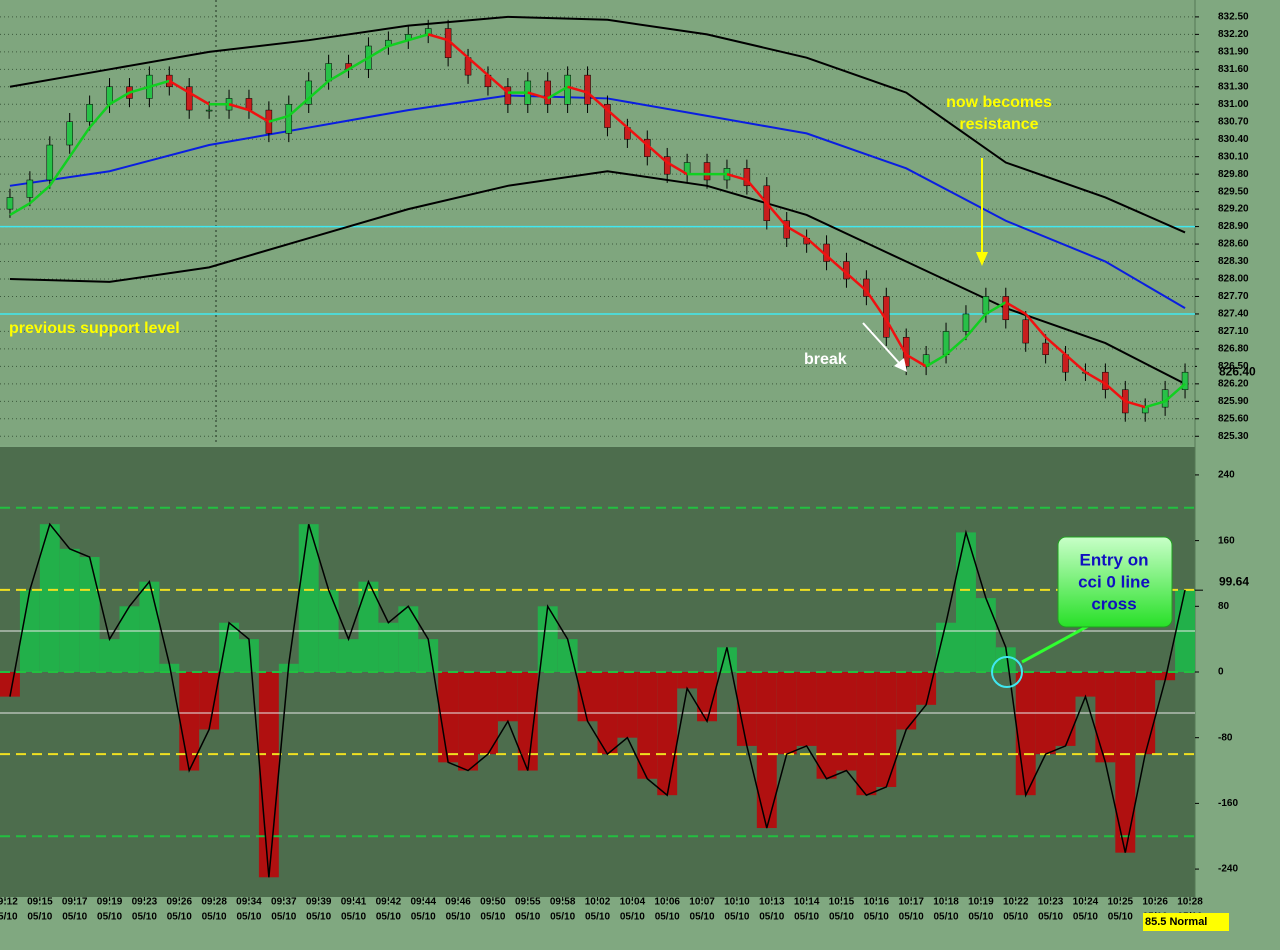 The image size is (1280, 950). I want to click on y-tick-label: 80, so click(1224, 606).